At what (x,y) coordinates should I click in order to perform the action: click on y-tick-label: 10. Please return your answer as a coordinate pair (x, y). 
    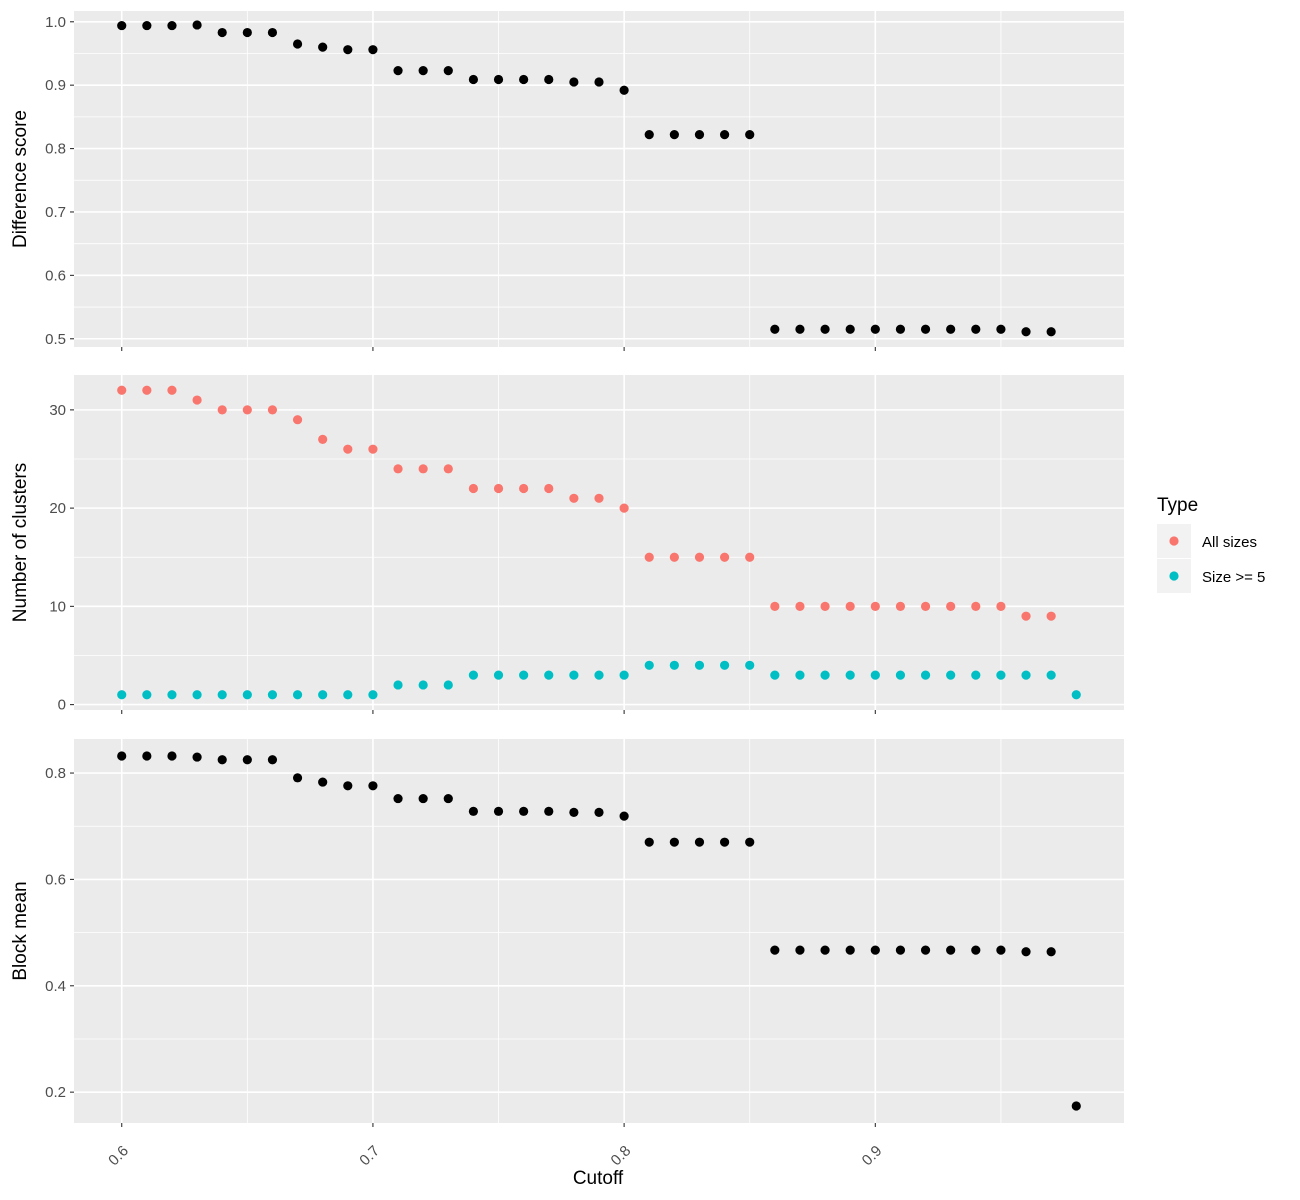
    Looking at the image, I should click on (57, 606).